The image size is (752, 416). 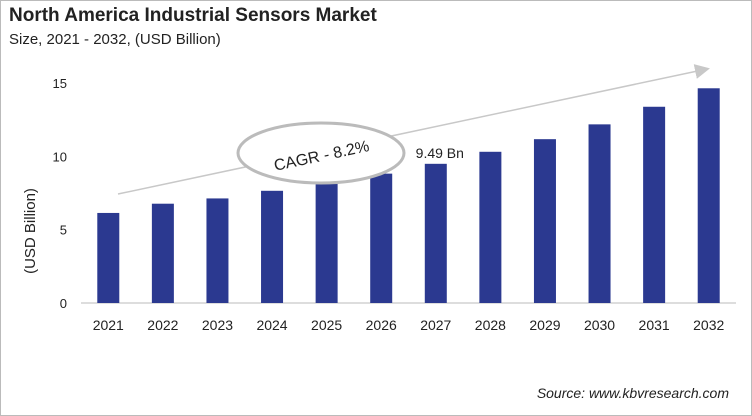 What do you see at coordinates (217, 250) in the screenshot?
I see `bar-2023` at bounding box center [217, 250].